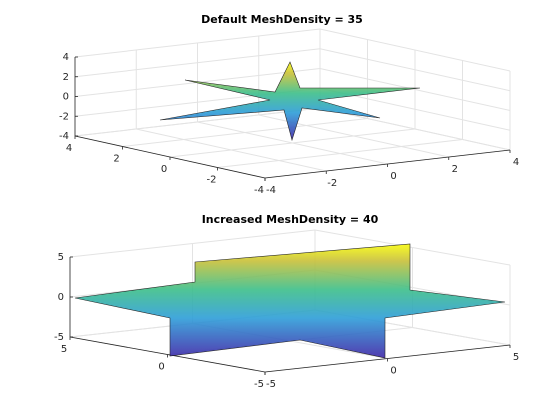 This screenshot has height=420, width=560. What do you see at coordinates (455, 169) in the screenshot?
I see `x-tick-label: 2` at bounding box center [455, 169].